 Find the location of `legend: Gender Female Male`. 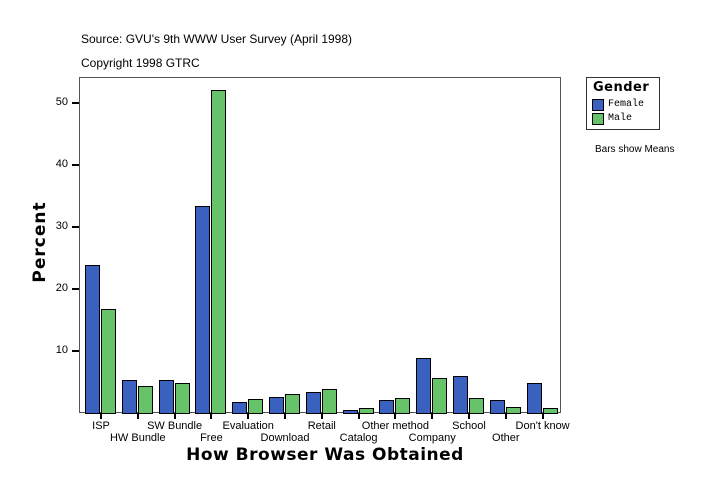

legend: Gender Female Male is located at coordinates (623, 103).